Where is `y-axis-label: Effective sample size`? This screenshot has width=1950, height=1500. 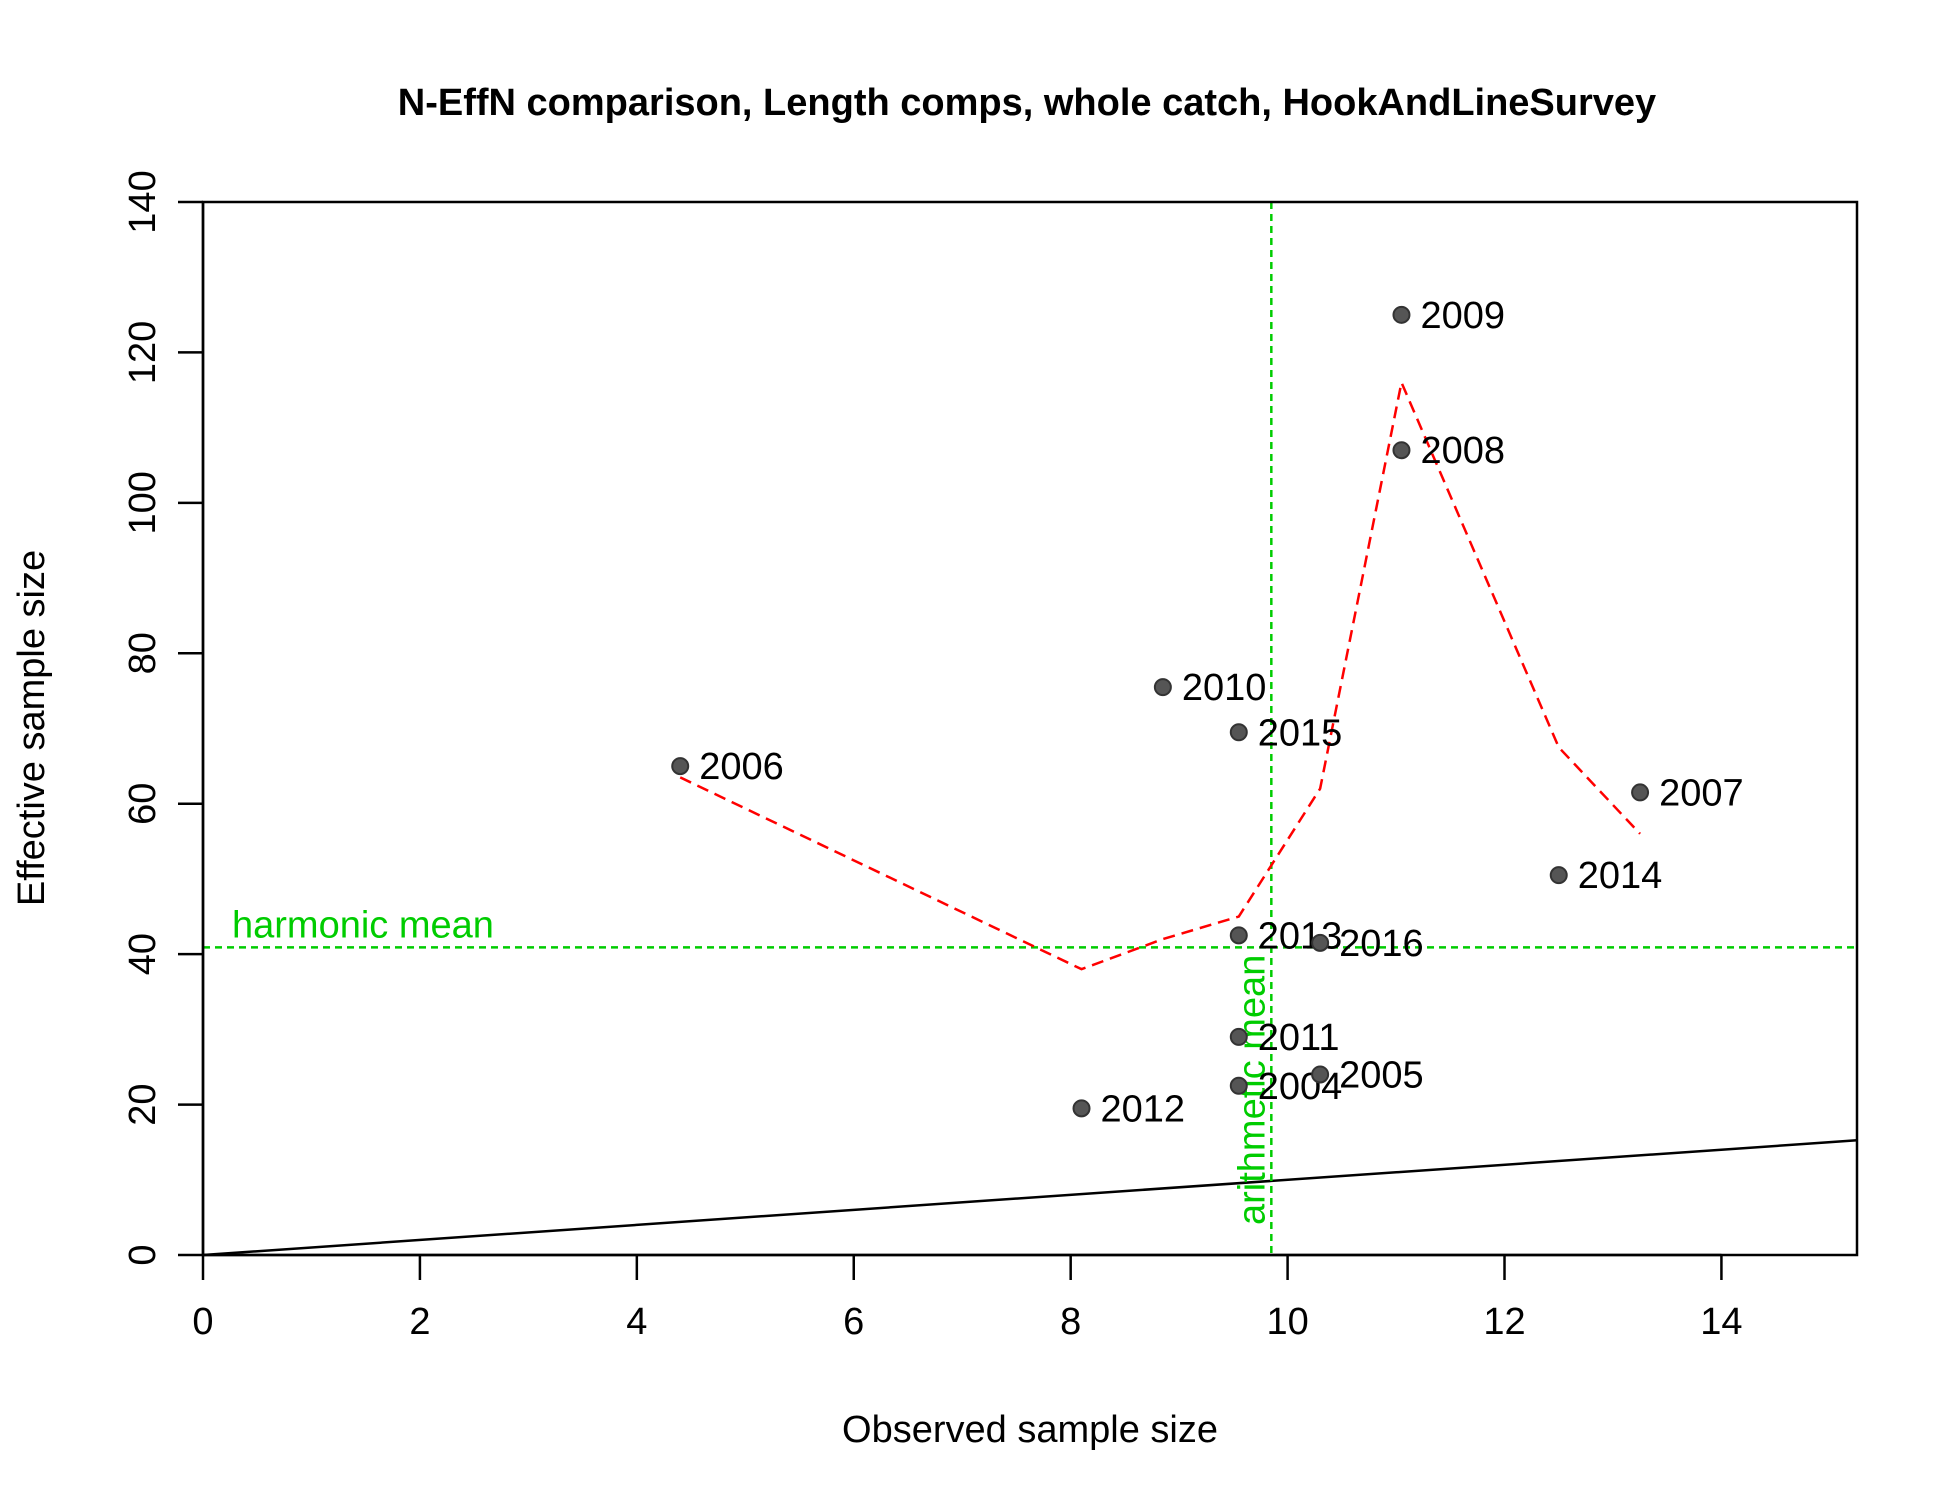 y-axis-label: Effective sample size is located at coordinates (32, 728).